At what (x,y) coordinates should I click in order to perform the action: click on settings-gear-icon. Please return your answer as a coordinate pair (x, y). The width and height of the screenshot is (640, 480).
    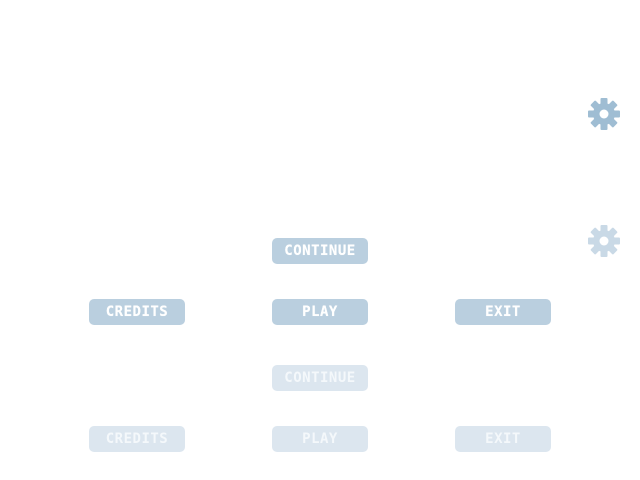
    Looking at the image, I should click on (604, 114).